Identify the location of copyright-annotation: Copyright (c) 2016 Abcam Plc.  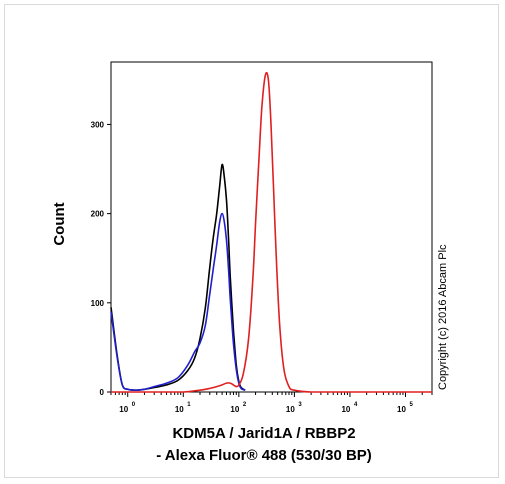
(443, 317).